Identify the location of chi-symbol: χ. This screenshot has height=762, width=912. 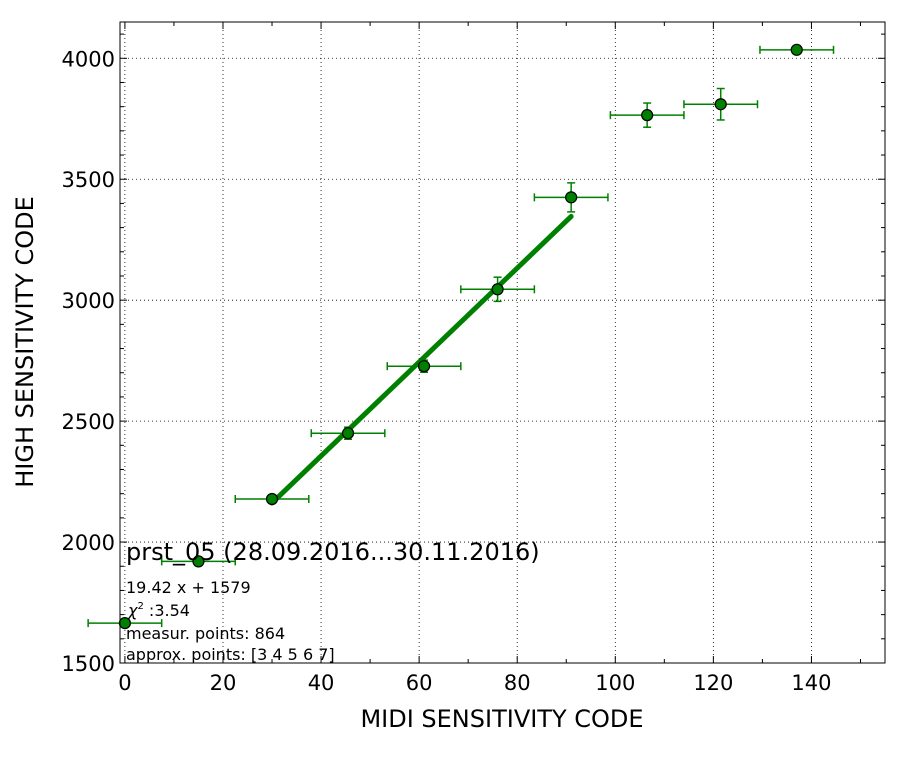
(132, 610).